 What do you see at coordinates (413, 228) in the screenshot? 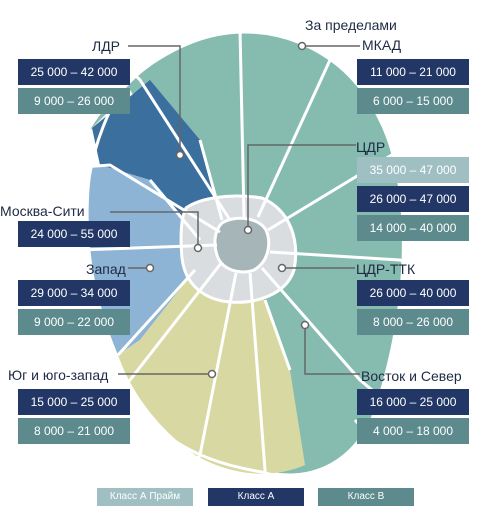
I see `cdr-class-b-rate: 14 000 – 40 000` at bounding box center [413, 228].